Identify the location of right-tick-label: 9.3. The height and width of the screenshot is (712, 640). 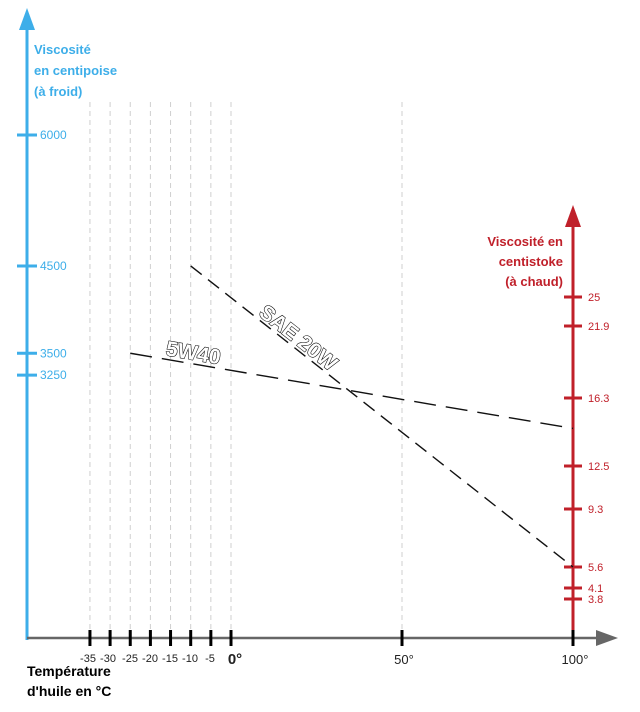
(595, 510).